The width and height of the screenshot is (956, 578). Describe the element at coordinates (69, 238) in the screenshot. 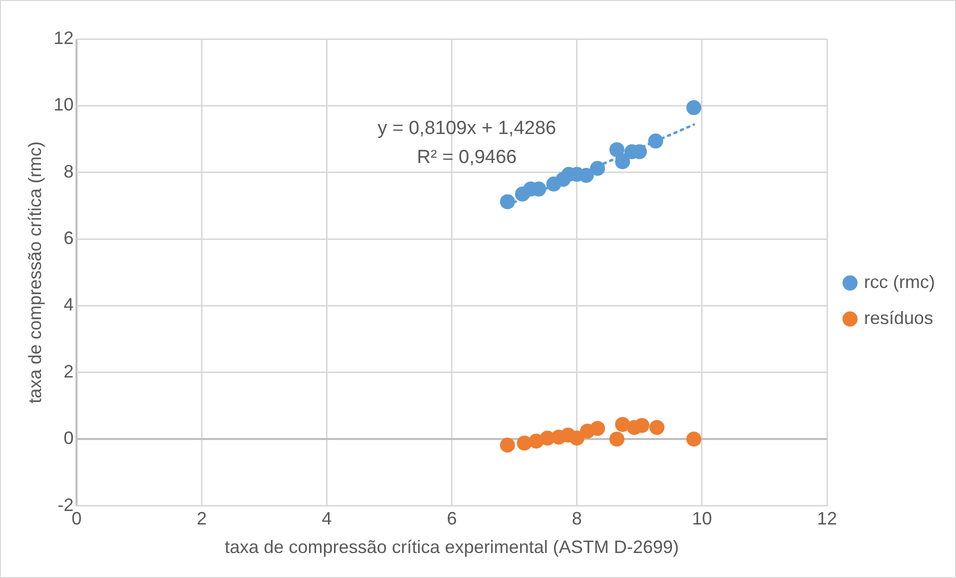

I see `y-tick-label: 6` at that location.